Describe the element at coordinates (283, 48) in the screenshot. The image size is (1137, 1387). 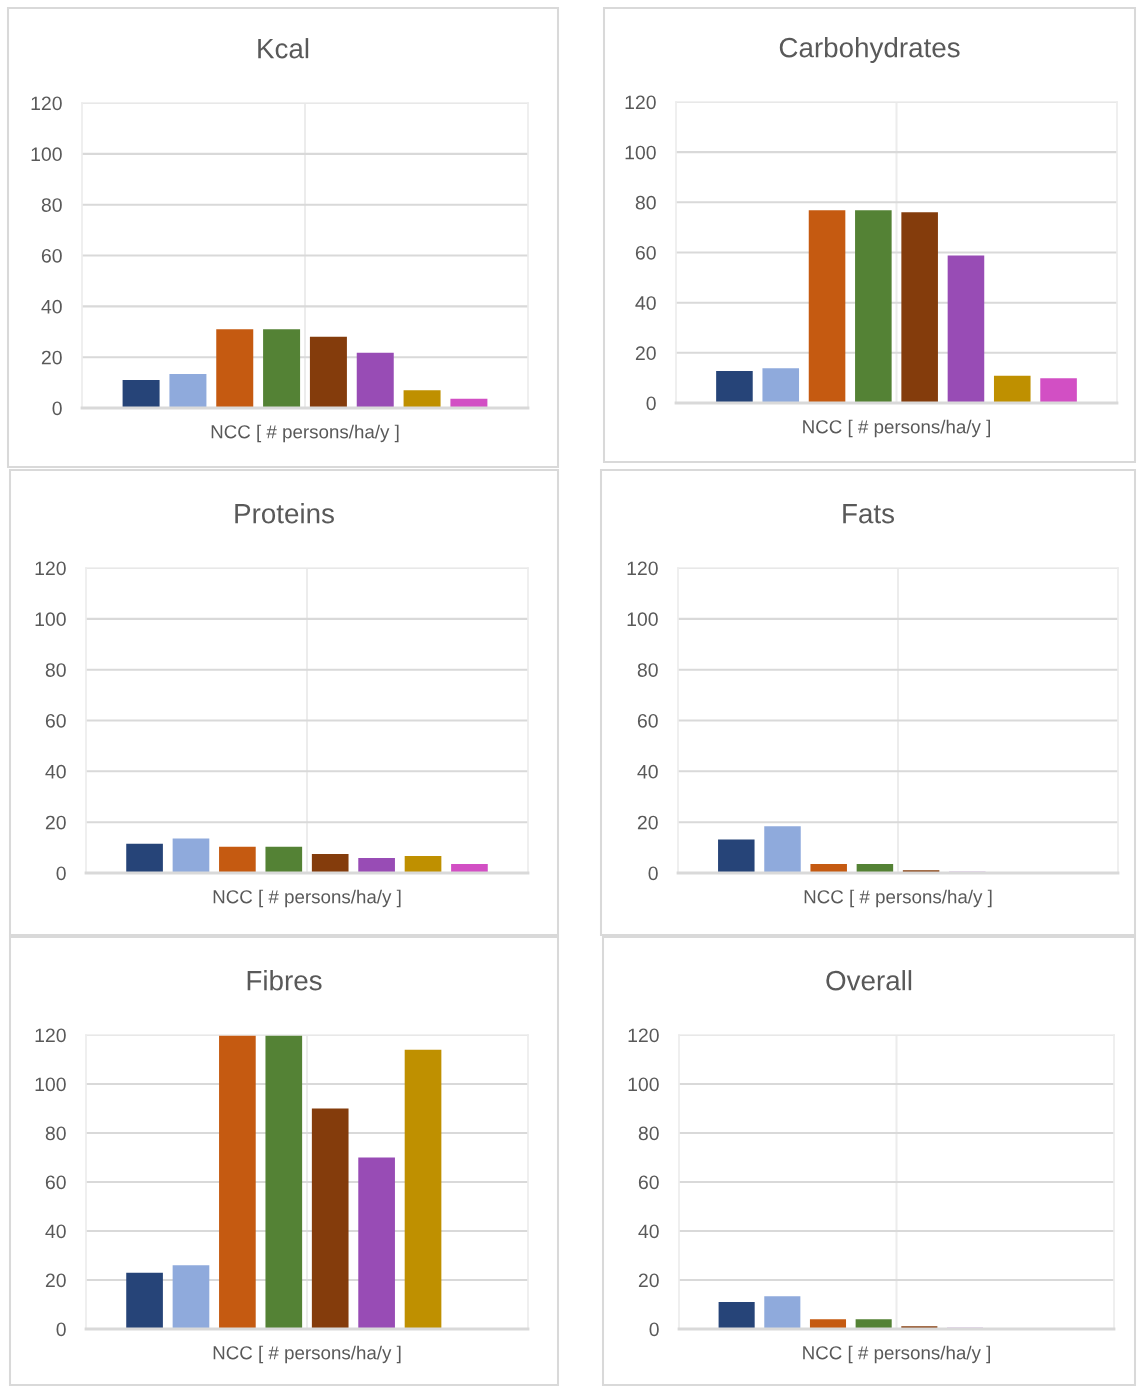
I see `chart-title: Kcal` at that location.